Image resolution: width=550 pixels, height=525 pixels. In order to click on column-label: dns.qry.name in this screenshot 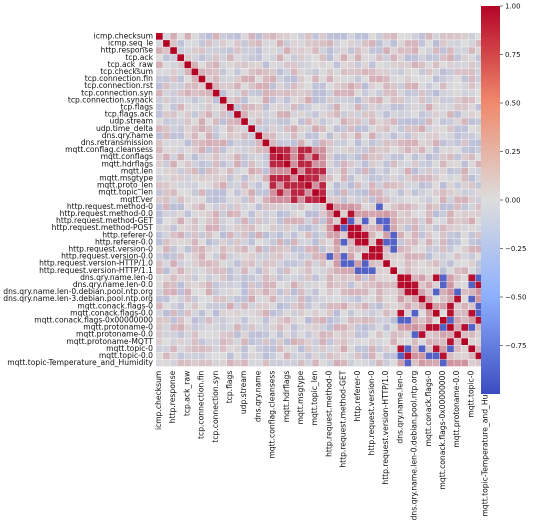, I will do `click(257, 396)`.